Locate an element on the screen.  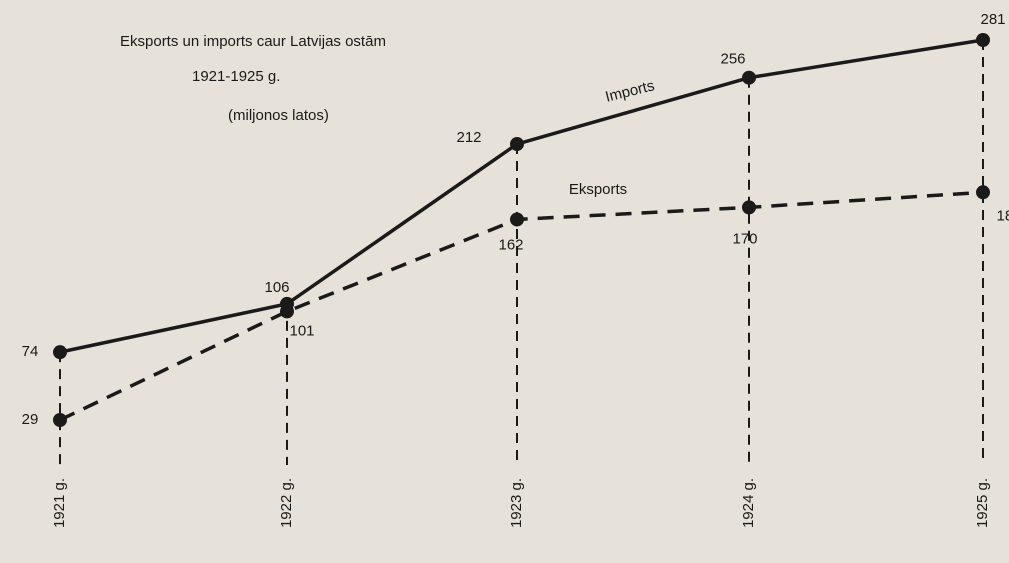
x-tick-label: 1924 g. is located at coordinates (748, 503).